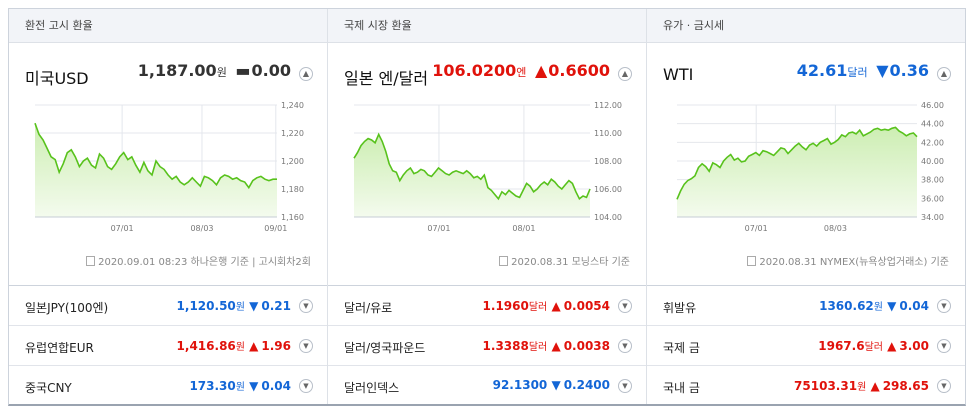 The image size is (976, 410). Describe the element at coordinates (292, 161) in the screenshot. I see `y-tick-label: 1,200` at that location.